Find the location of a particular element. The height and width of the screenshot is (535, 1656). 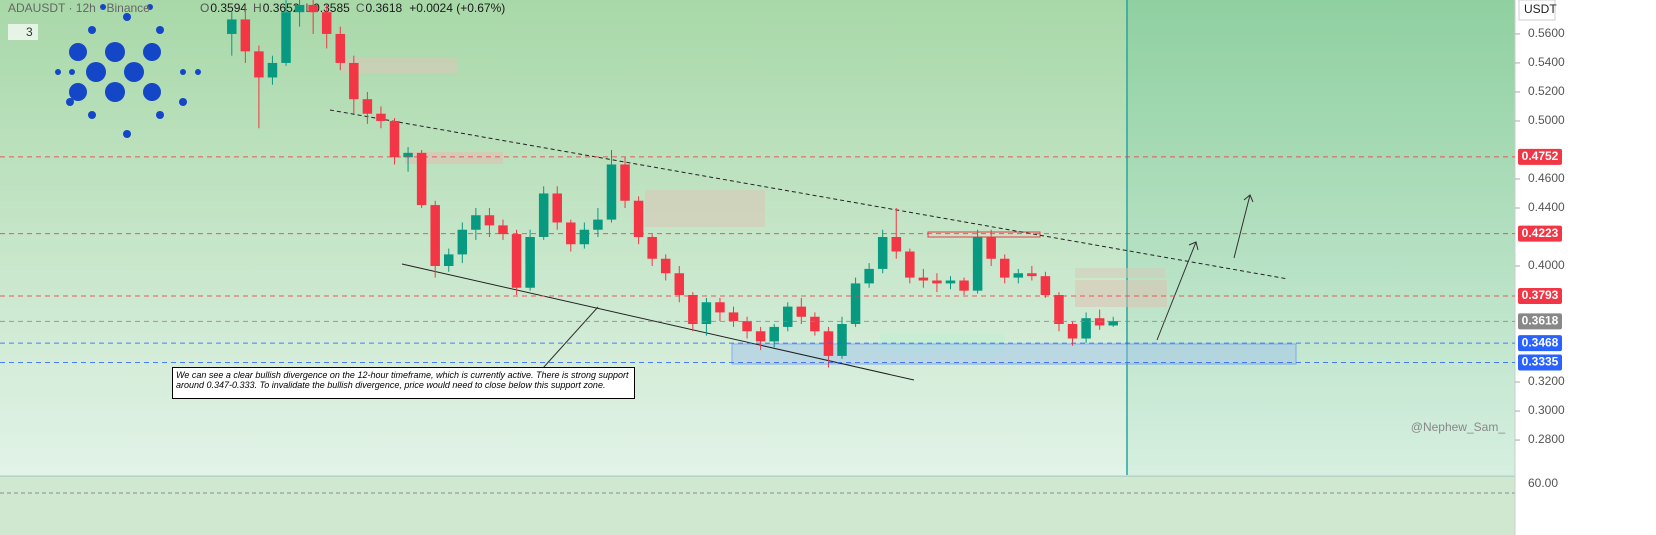

y-tick-label: 0.4400 is located at coordinates (1546, 207).